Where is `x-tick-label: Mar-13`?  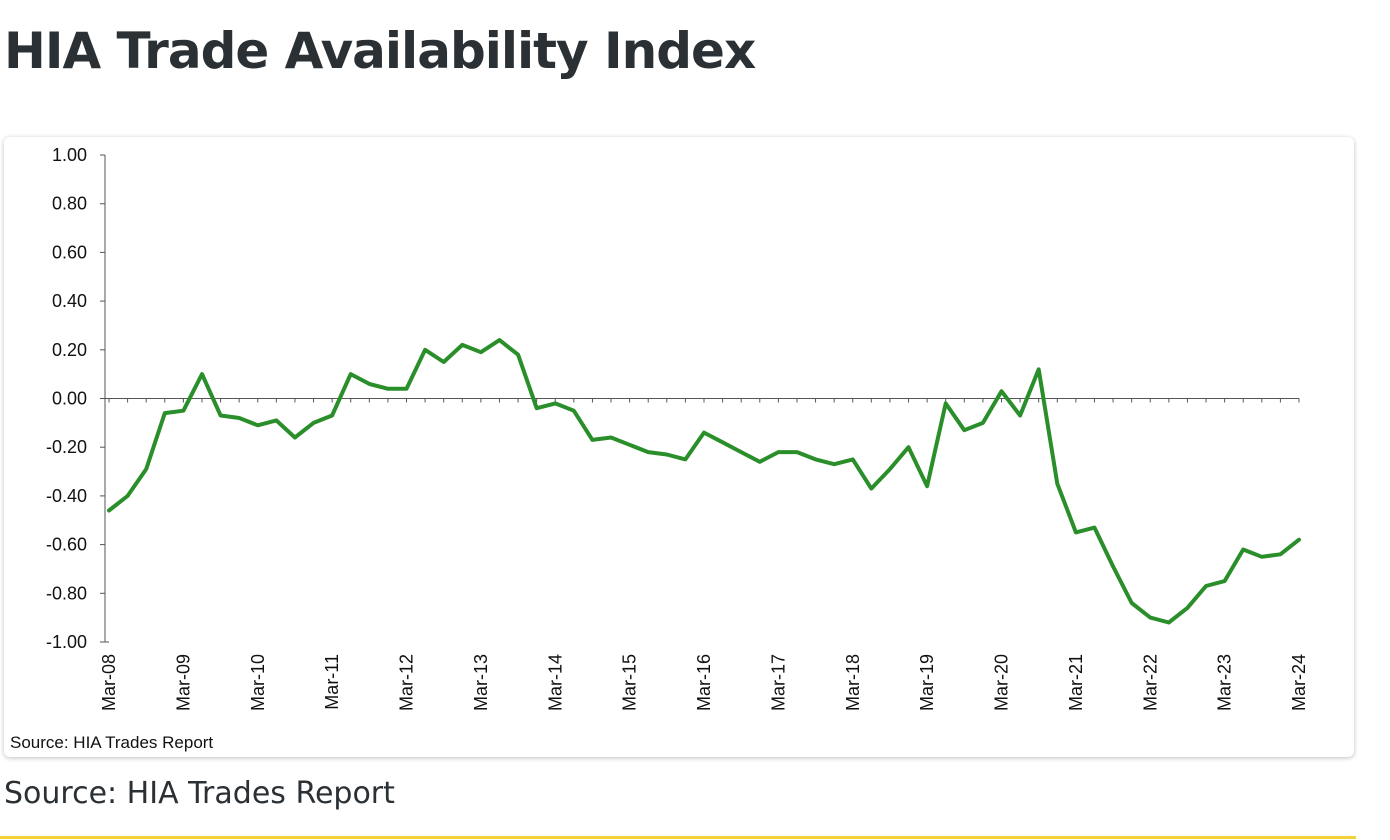 x-tick-label: Mar-13 is located at coordinates (481, 682).